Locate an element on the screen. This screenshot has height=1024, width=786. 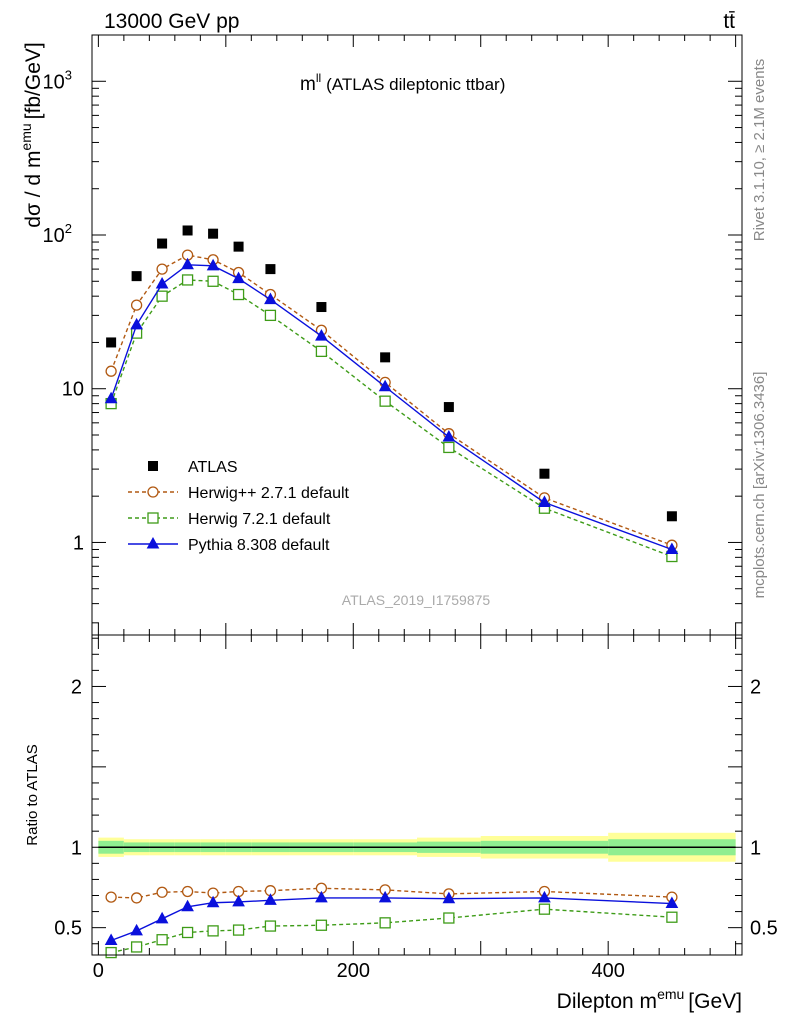
y-tick-label: 10³ is located at coordinates (57, 80).